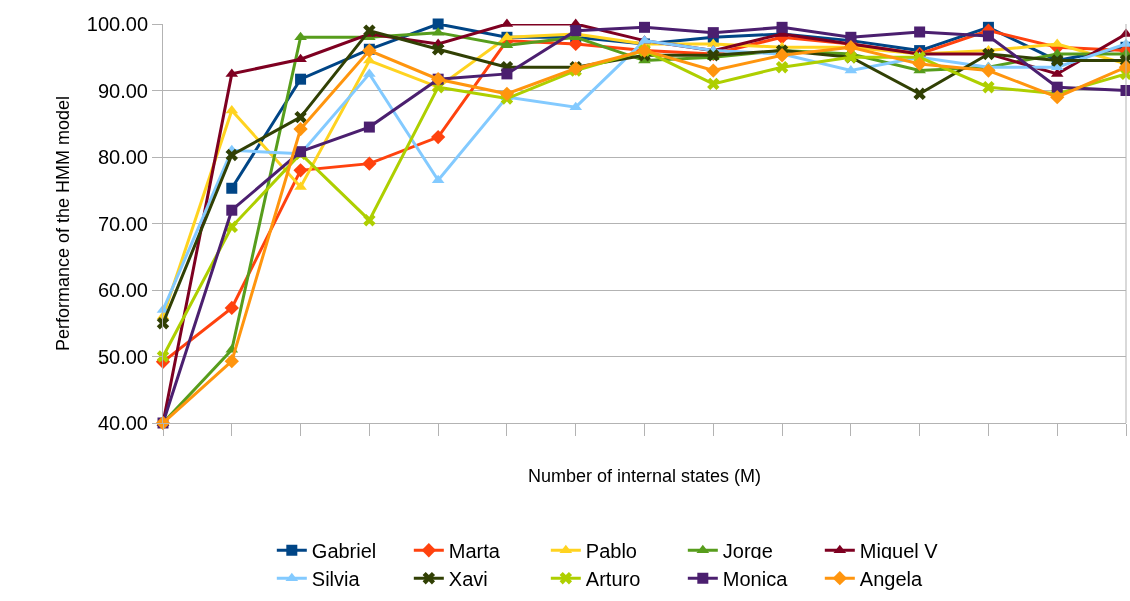 Image resolution: width=1130 pixels, height=601 pixels. Describe the element at coordinates (122, 90) in the screenshot. I see `y-tick-label: 90.00` at that location.